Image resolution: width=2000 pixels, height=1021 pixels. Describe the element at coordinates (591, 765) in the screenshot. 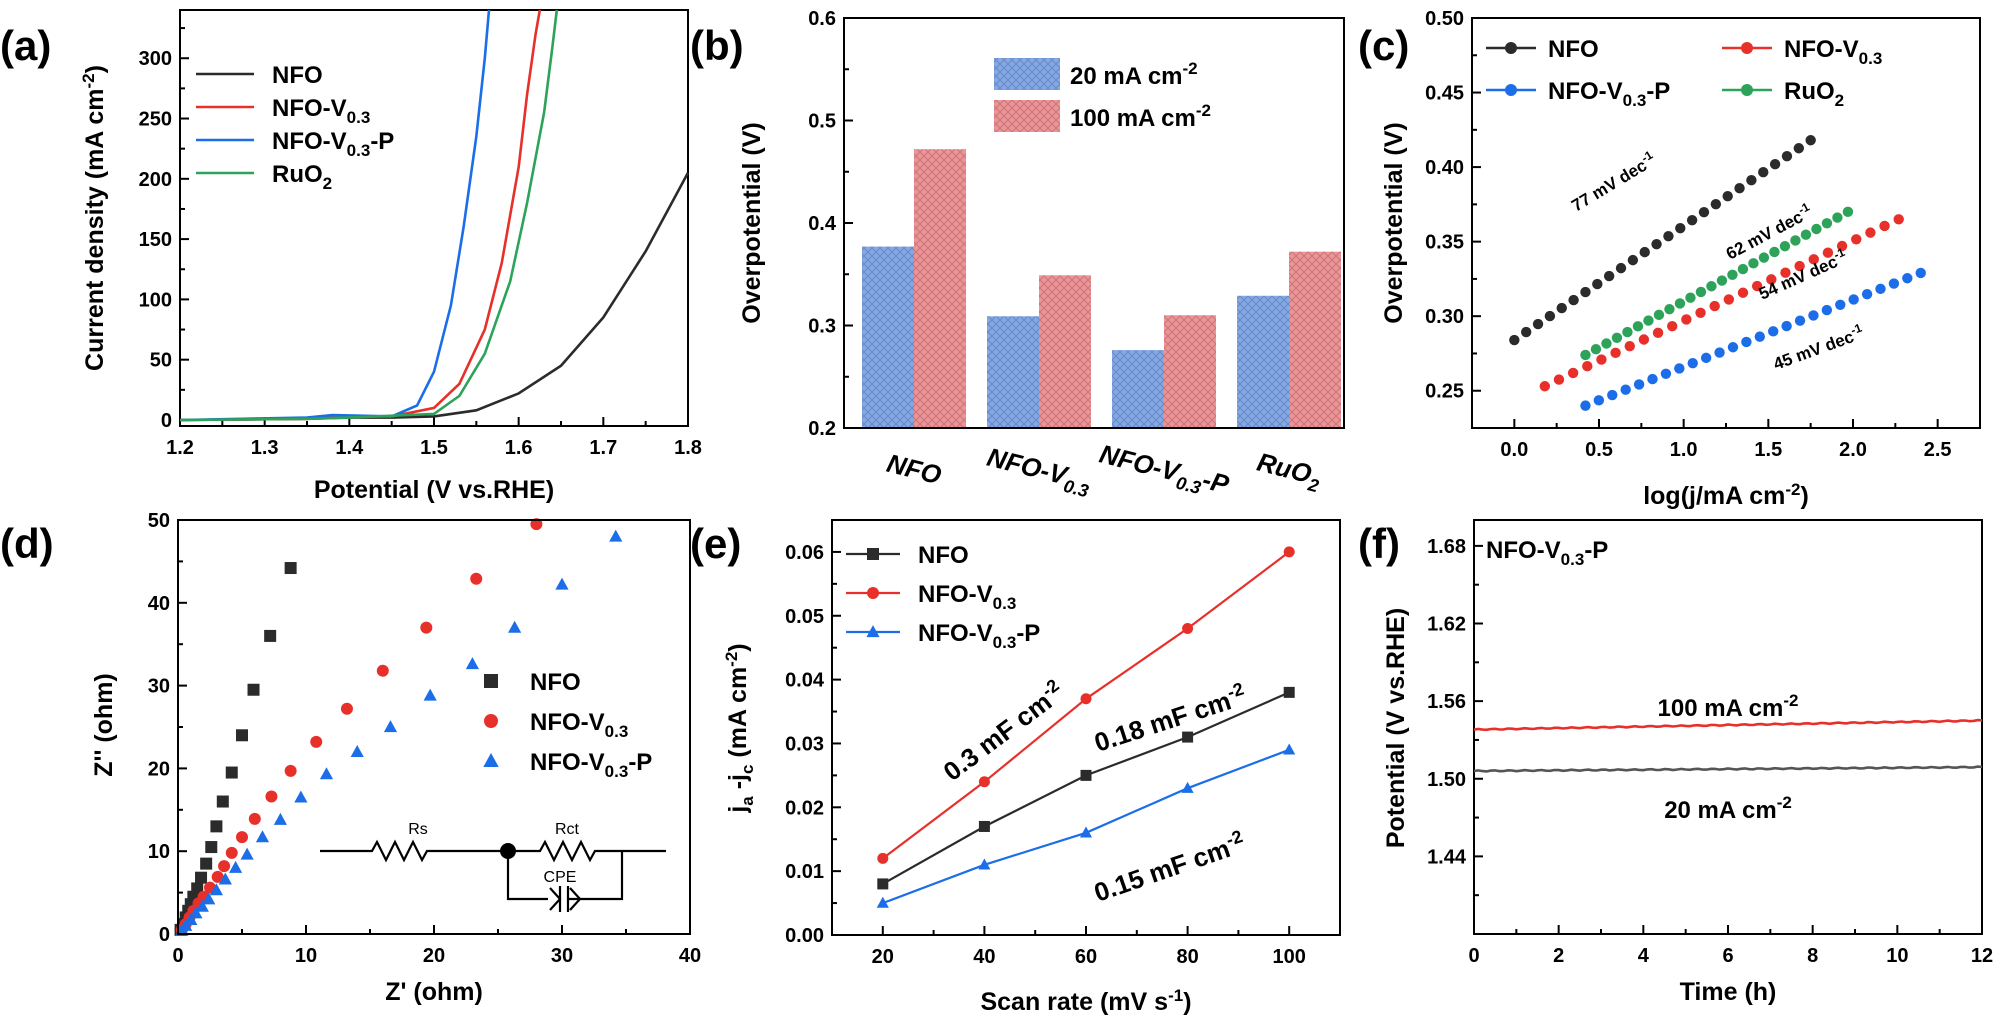

I see `legend-label-2: NFO-V0.3-P` at that location.